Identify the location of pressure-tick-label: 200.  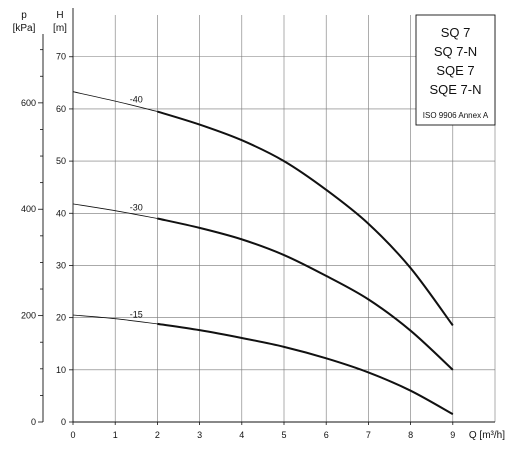
(28, 316).